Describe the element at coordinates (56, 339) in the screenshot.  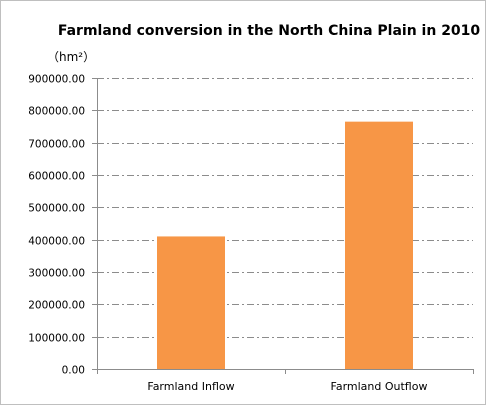
I see `y-tick-label: 100000.00` at that location.